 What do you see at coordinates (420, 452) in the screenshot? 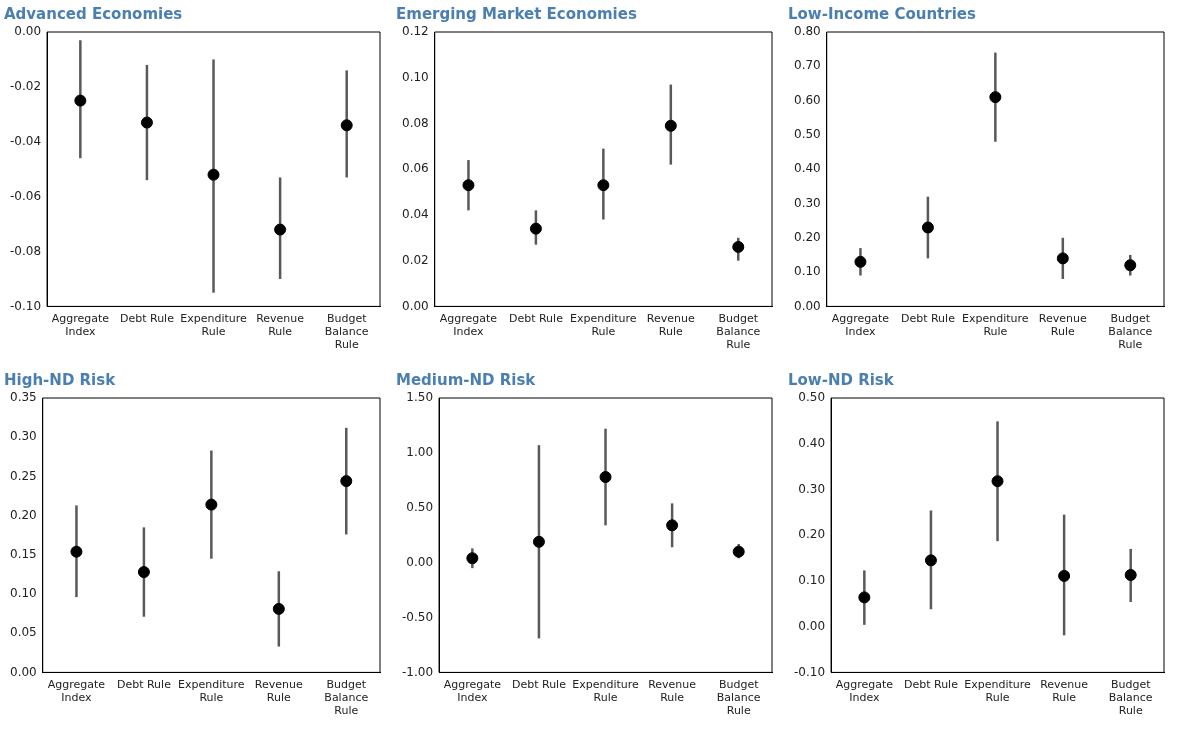
I see `y-tick-label: 1.00` at bounding box center [420, 452].